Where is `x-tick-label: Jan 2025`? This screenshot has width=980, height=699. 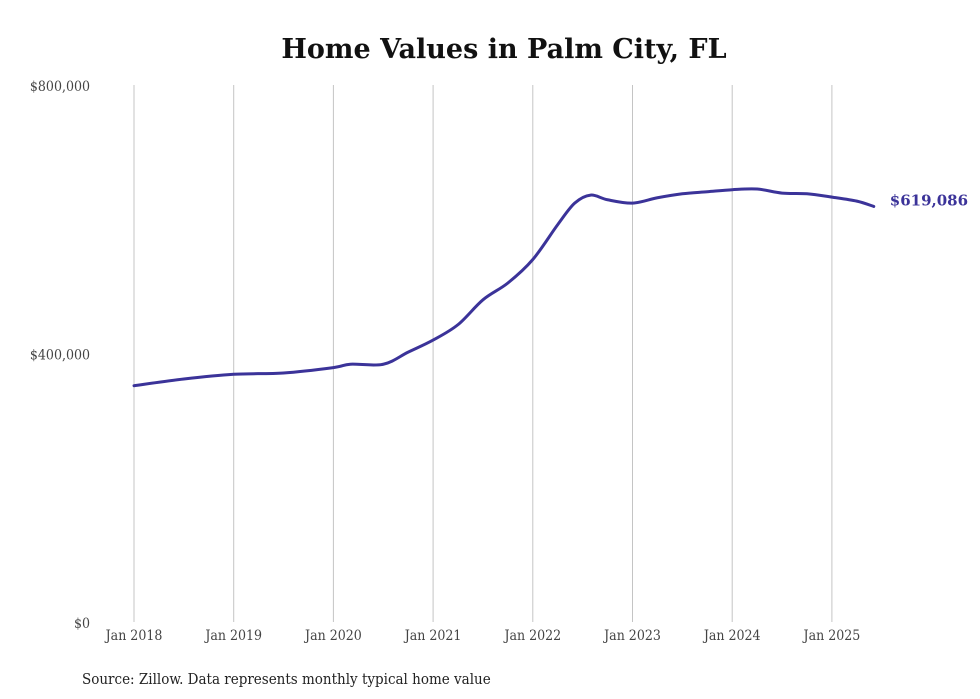 x-tick-label: Jan 2025 is located at coordinates (831, 636).